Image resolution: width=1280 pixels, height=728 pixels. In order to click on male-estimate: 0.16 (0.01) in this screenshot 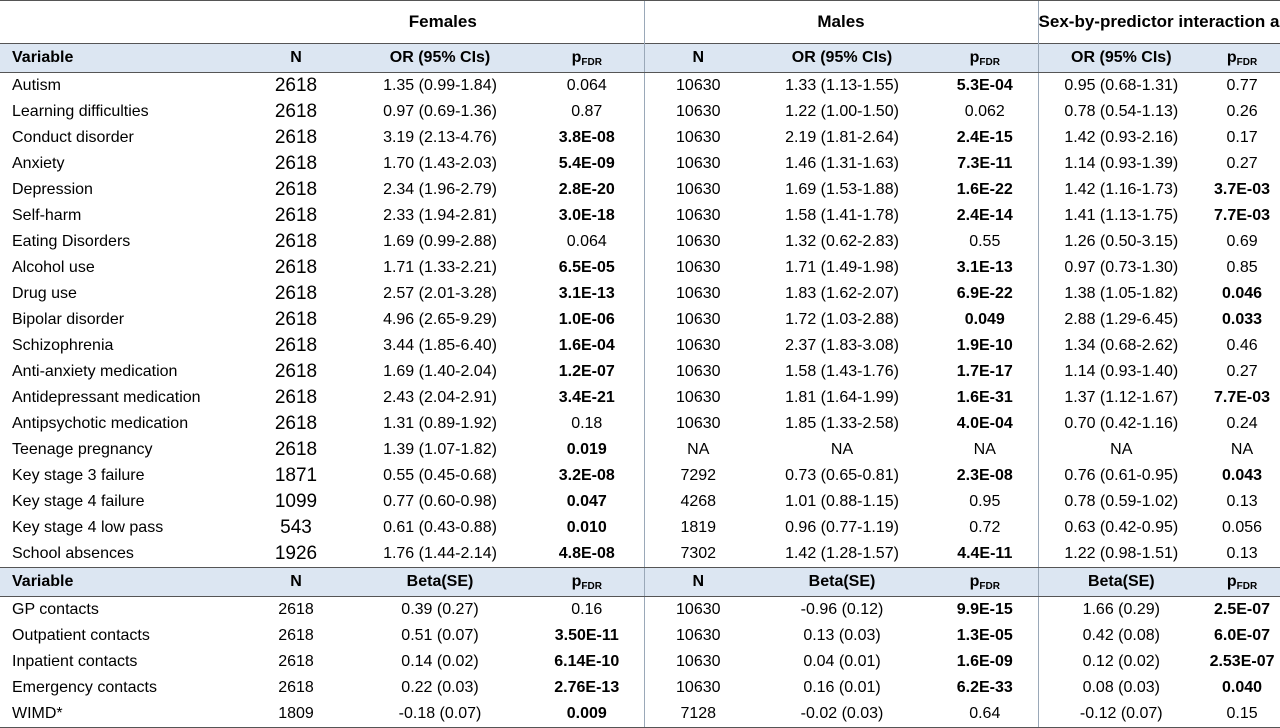, I will do `click(842, 687)`.